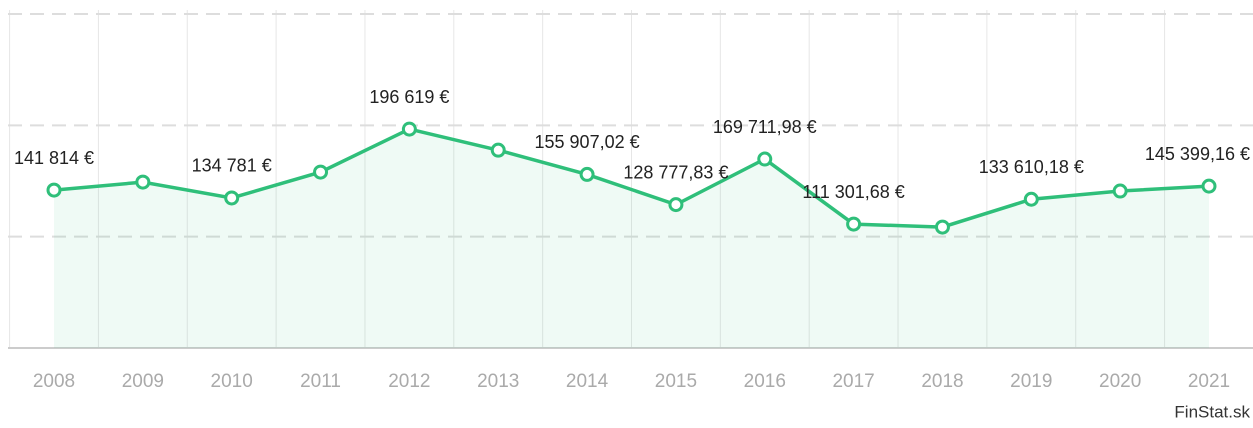 The height and width of the screenshot is (428, 1253). What do you see at coordinates (587, 142) in the screenshot?
I see `data-label: 155 907,02 €` at bounding box center [587, 142].